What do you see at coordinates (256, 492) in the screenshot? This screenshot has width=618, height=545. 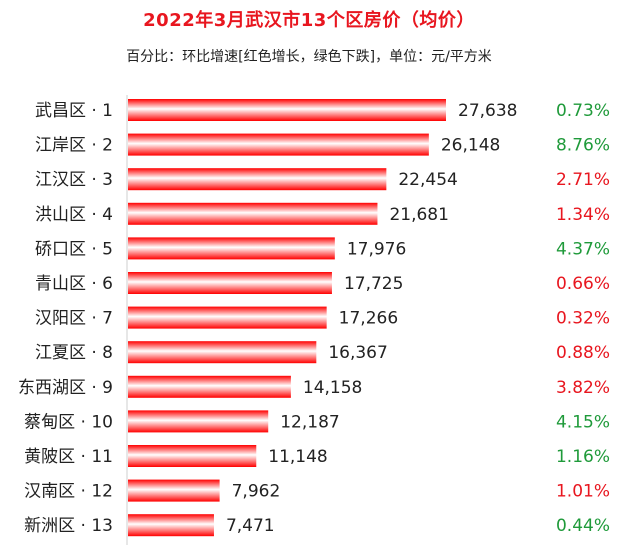 I see `value-label: 7,962` at bounding box center [256, 492].